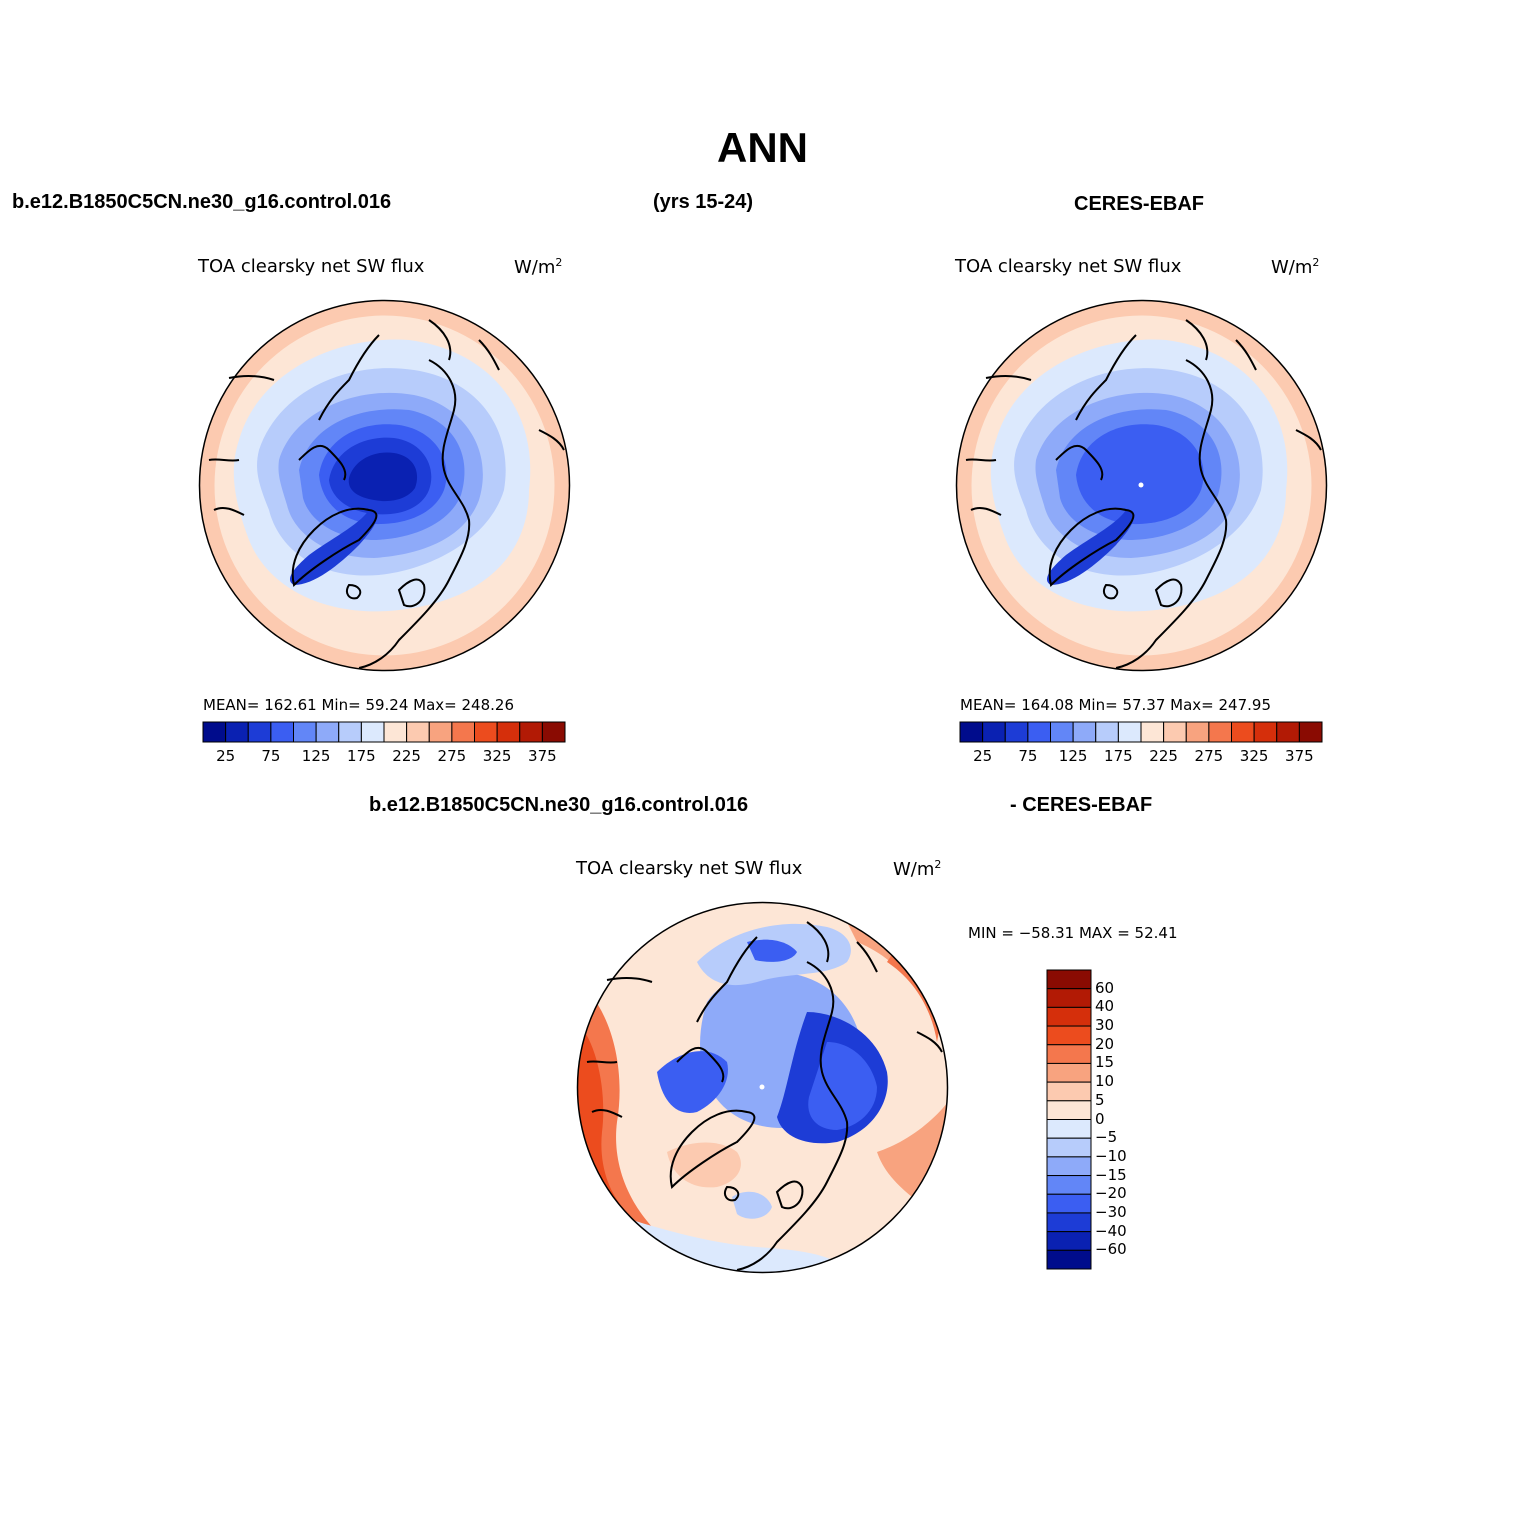 The height and width of the screenshot is (1525, 1525). I want to click on colorbar-tick-label: 40, so click(1105, 1006).